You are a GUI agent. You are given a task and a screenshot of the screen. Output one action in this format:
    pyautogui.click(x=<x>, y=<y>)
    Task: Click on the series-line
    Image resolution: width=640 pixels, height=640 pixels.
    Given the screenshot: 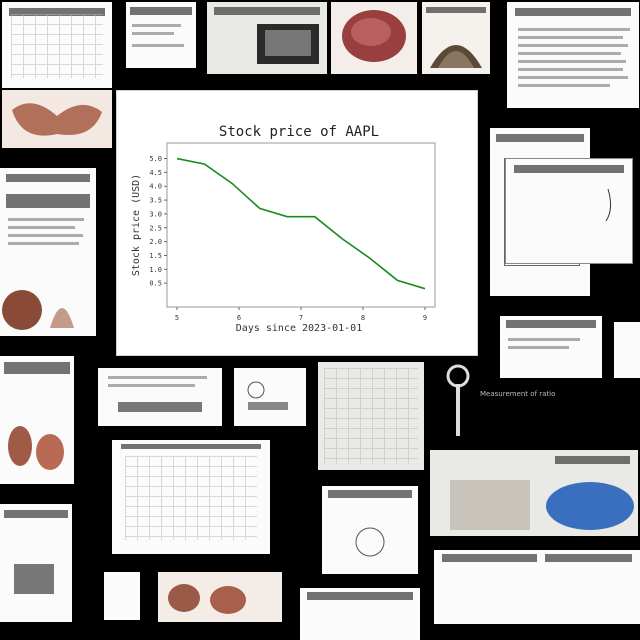 What is the action you would take?
    pyautogui.click(x=301, y=223)
    